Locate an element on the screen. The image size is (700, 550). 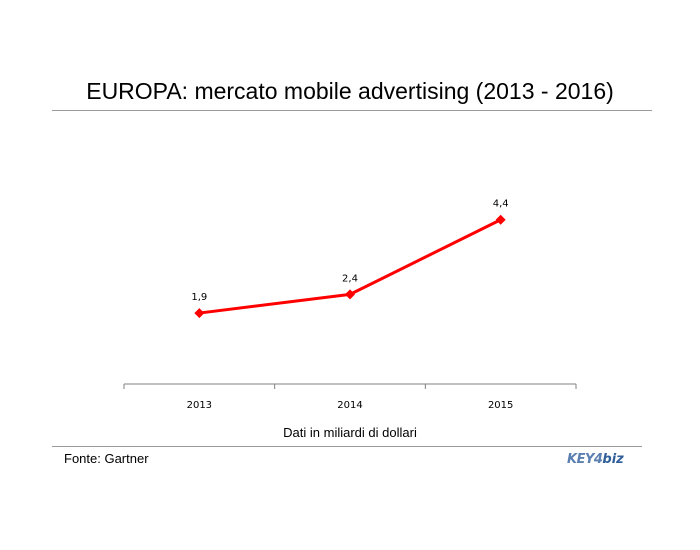
data-value-label: 4,4 is located at coordinates (501, 204).